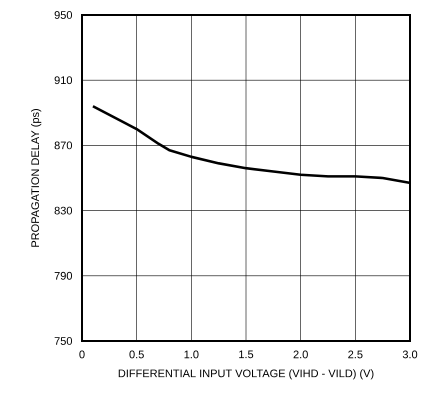 Image resolution: width=427 pixels, height=402 pixels. Describe the element at coordinates (191, 354) in the screenshot. I see `x-tick-label: 1.0` at that location.